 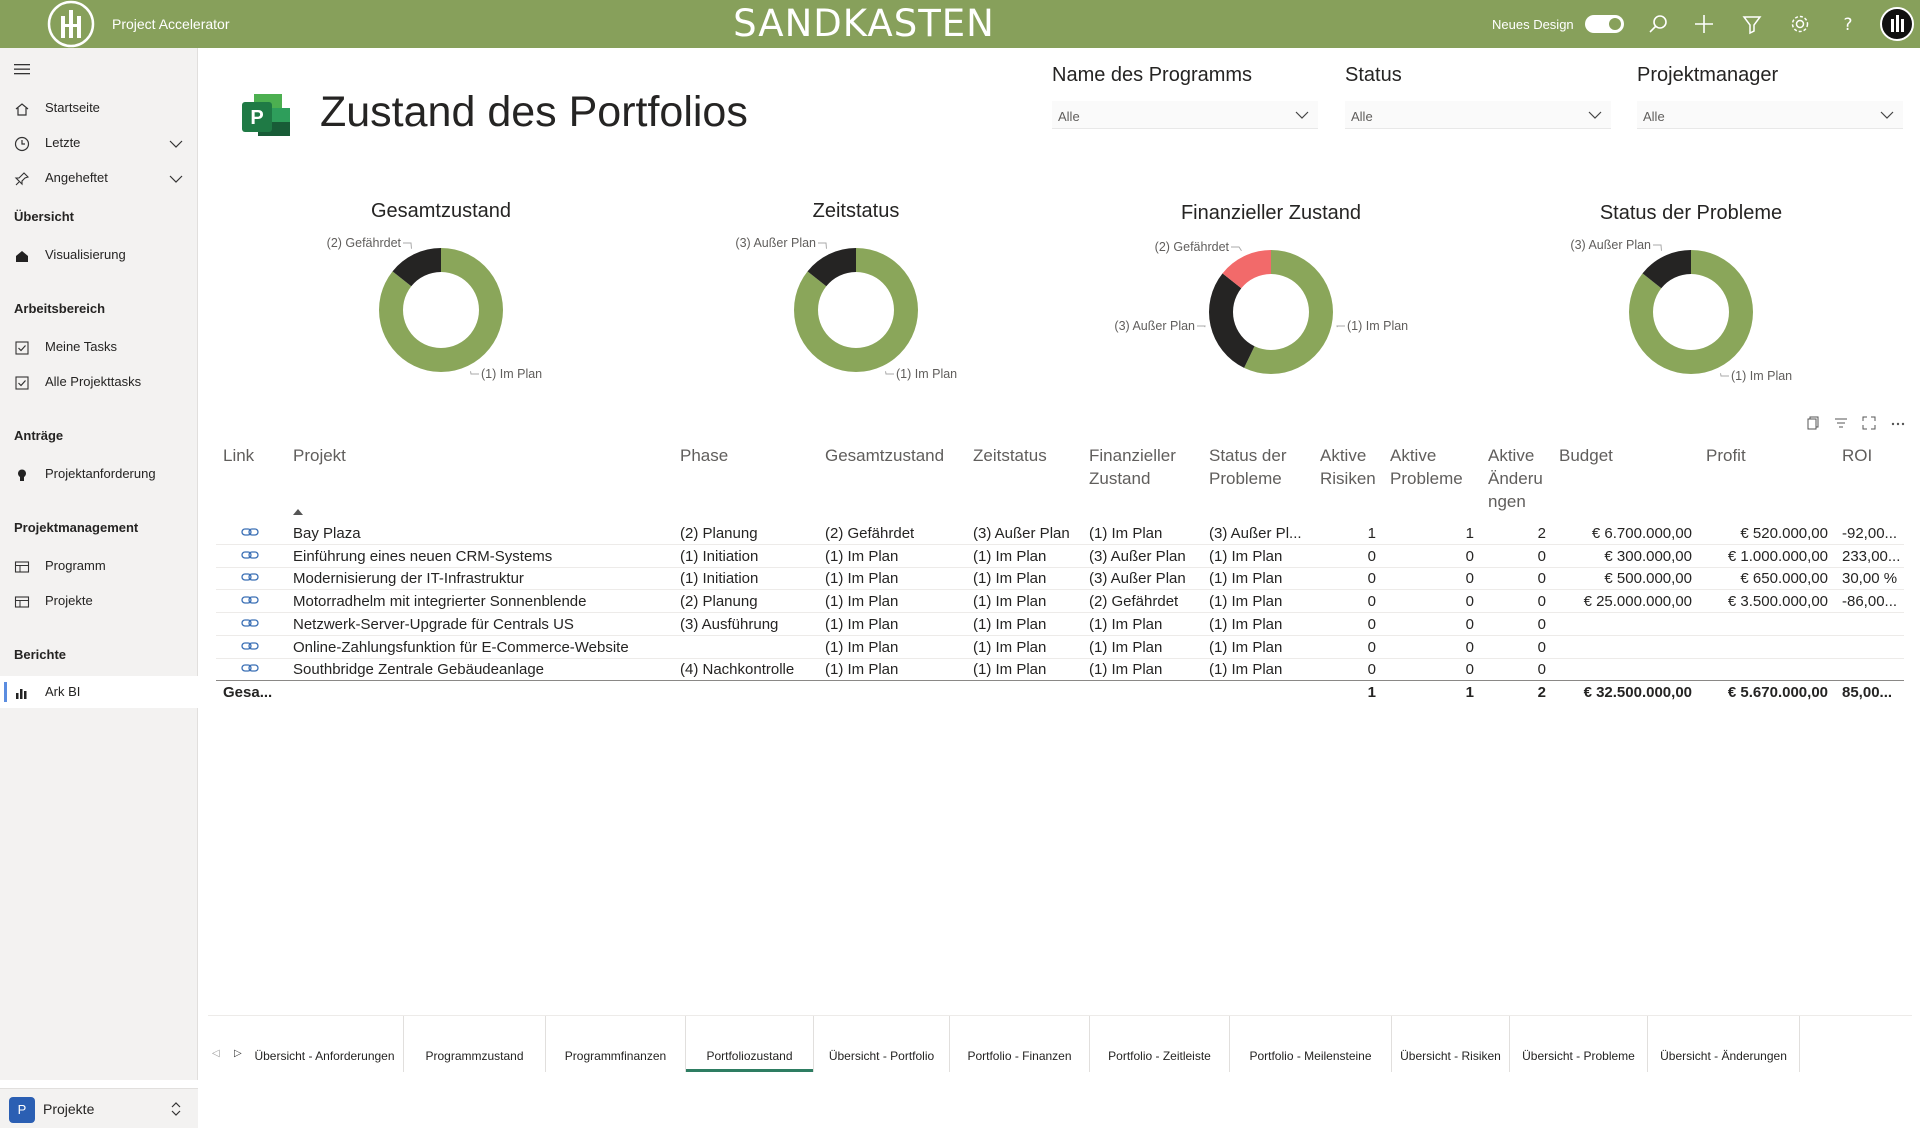 I want to click on more-options-icon, so click(x=1898, y=423).